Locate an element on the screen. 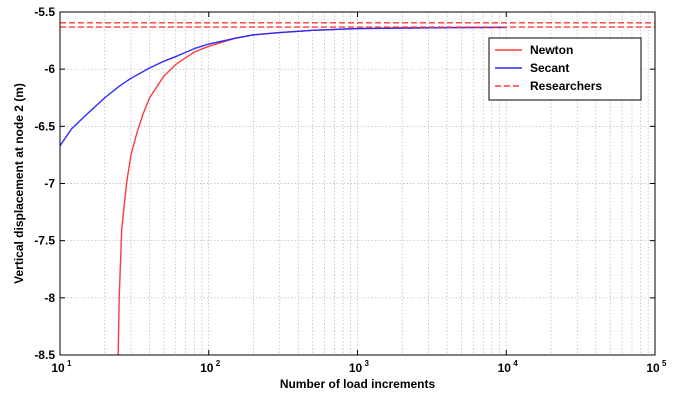 Image resolution: width=689 pixels, height=394 pixels. legend-label-secant: Secant is located at coordinates (549, 68).